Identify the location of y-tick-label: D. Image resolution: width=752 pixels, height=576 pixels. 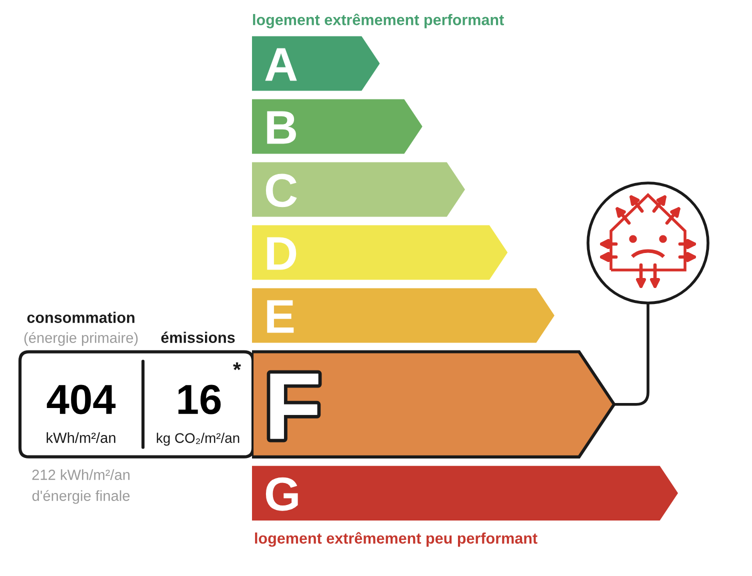
(281, 253).